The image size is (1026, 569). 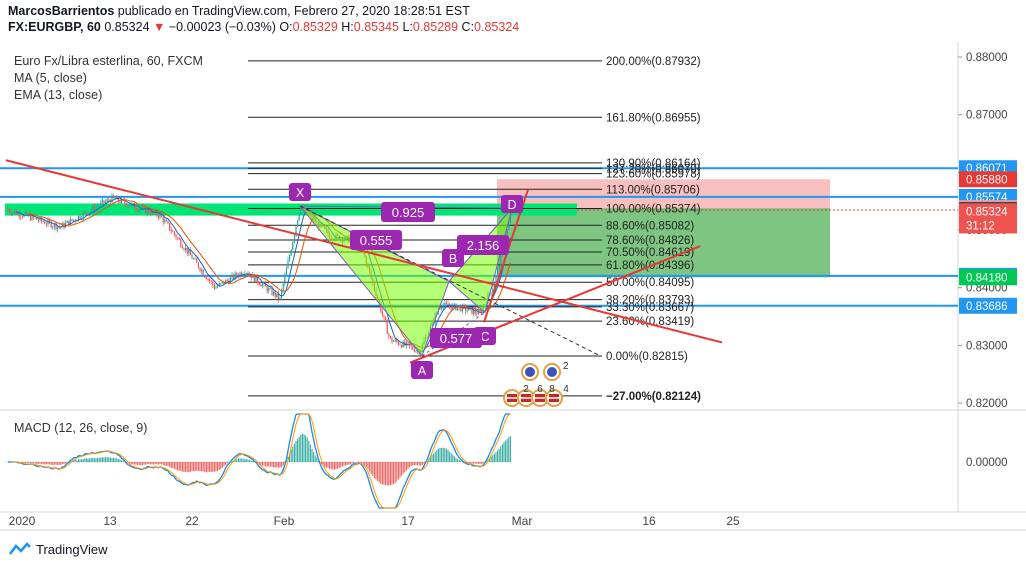 I want to click on y-tick-label: 0.84000, so click(x=987, y=289).